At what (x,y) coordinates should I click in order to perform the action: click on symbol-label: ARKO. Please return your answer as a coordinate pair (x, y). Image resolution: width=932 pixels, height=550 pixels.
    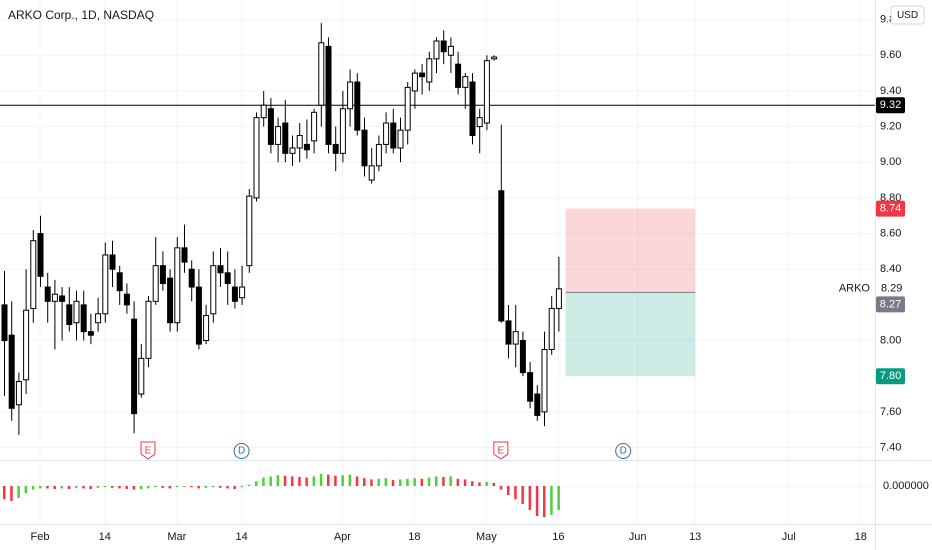
    Looking at the image, I should click on (855, 289).